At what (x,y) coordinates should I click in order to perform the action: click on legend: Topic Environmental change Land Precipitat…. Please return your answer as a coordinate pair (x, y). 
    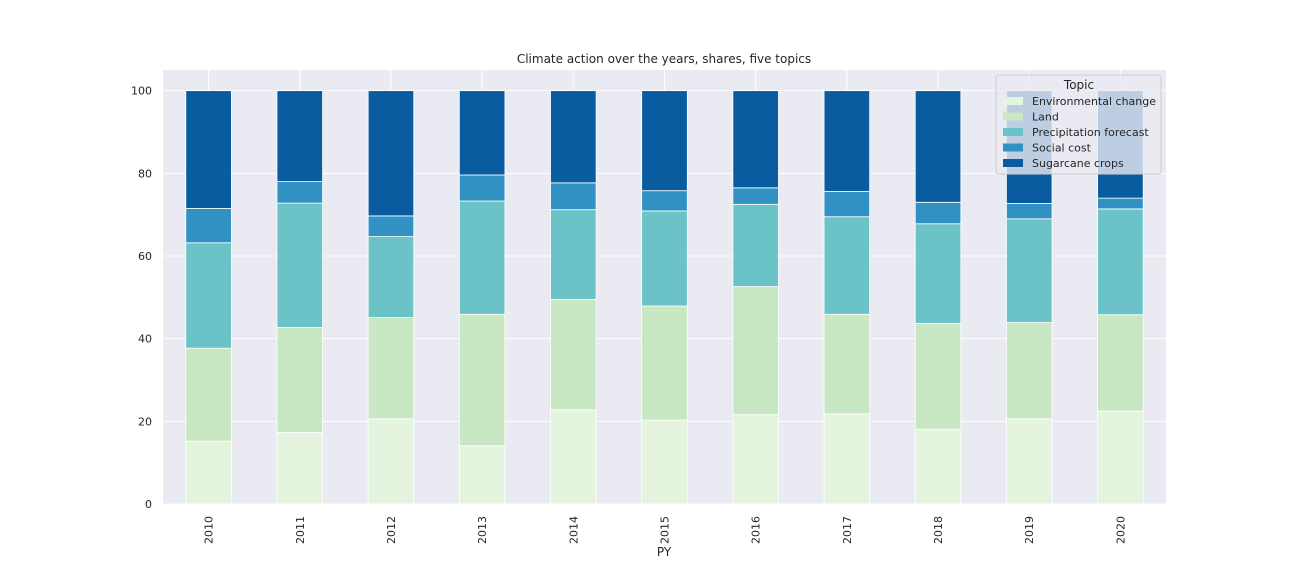
    Looking at the image, I should click on (1078, 124).